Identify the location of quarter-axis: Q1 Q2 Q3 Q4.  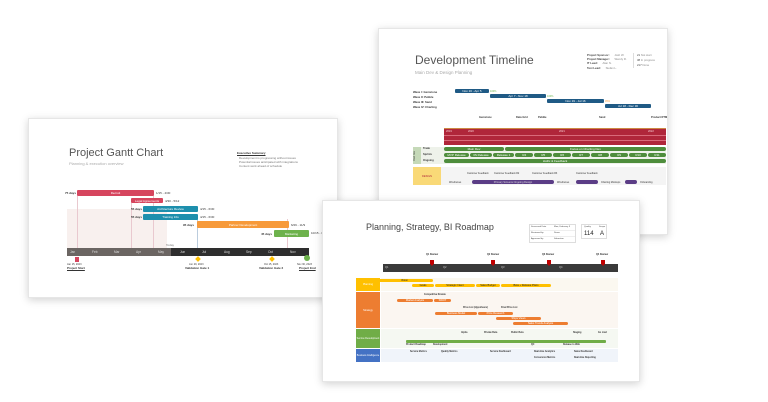
(500, 268).